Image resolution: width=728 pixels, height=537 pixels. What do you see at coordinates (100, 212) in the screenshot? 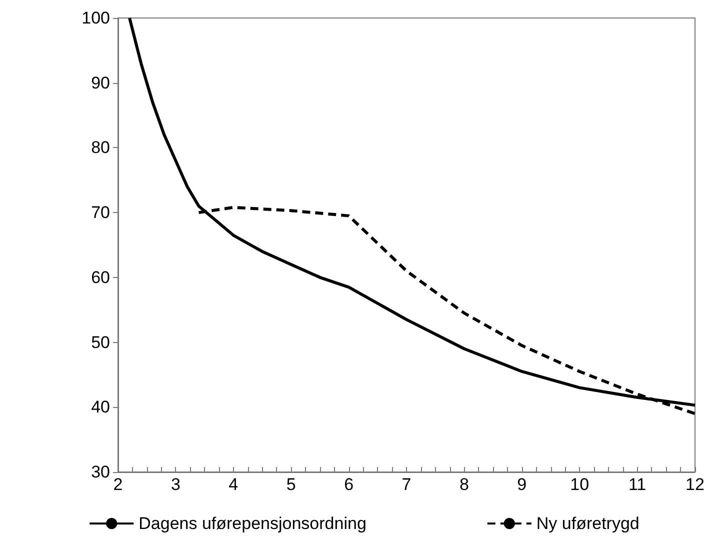
I see `y-tick-label: 70` at bounding box center [100, 212].